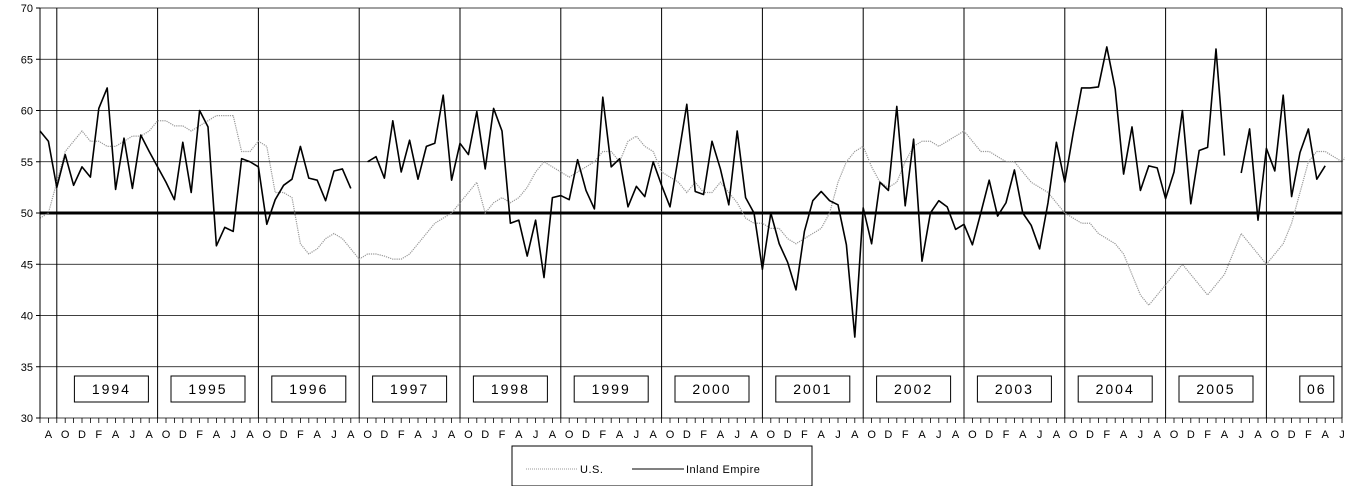 The image size is (1345, 486). I want to click on y-tick-label-65: 65, so click(27, 60).